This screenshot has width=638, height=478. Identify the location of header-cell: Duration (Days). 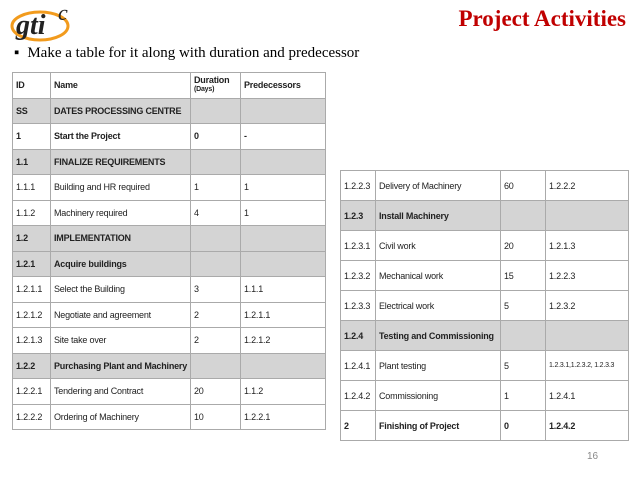
(215, 85).